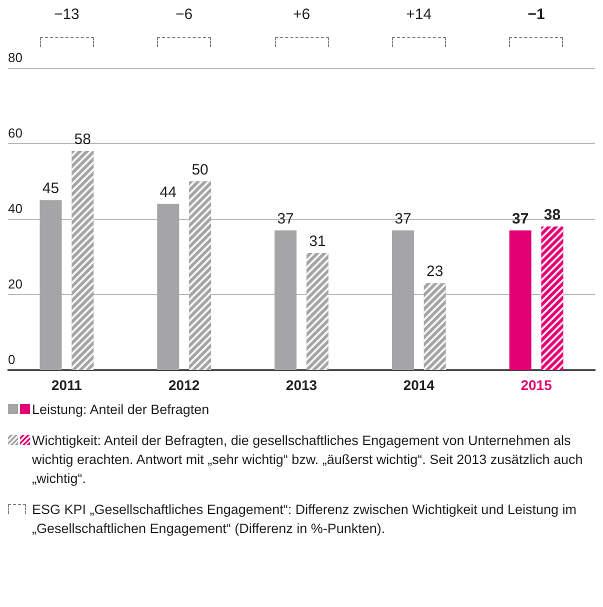 Image resolution: width=603 pixels, height=607 pixels. I want to click on legend-label: Wichtigkeit: Anteil der Befragten, die gesellschaftliches Engagement von Unternehmen als wichtig erachten. Antwort mit „sehr wichtig“ bzw. „äußerst wichtig“. Seit 2013 zusätzlich auch „wichtig“., so click(307, 459).